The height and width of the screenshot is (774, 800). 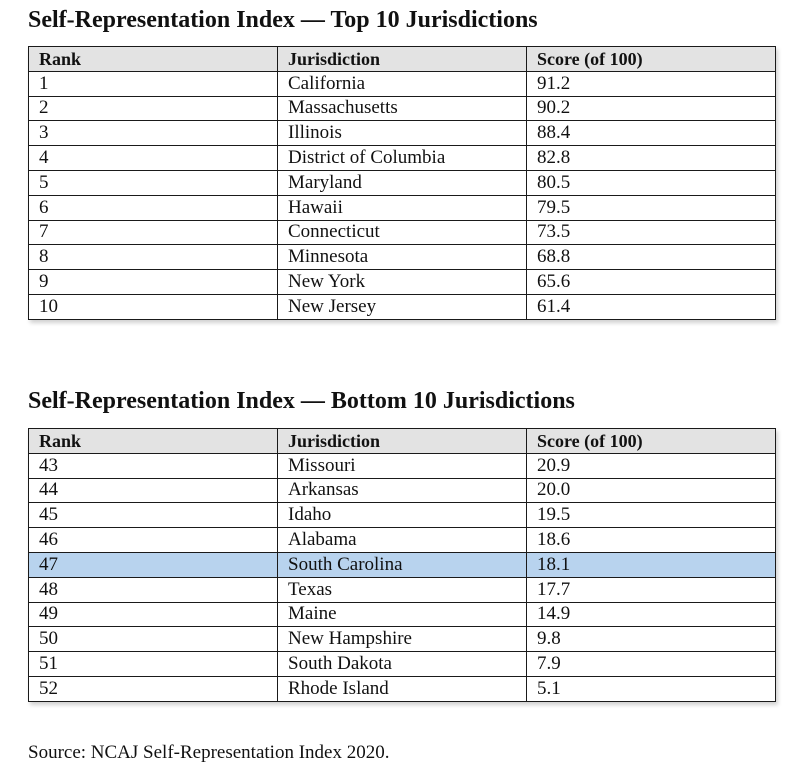 I want to click on rank-cell: 4, so click(x=153, y=158).